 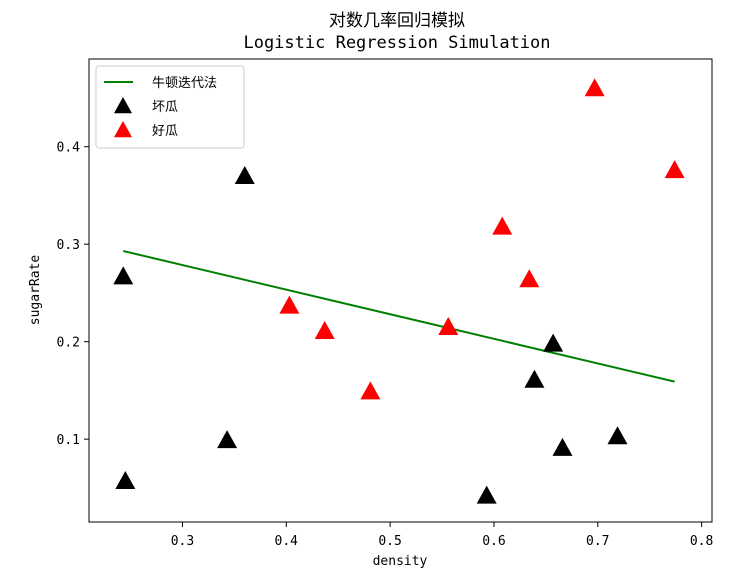 I want to click on legend-box, so click(x=170, y=107).